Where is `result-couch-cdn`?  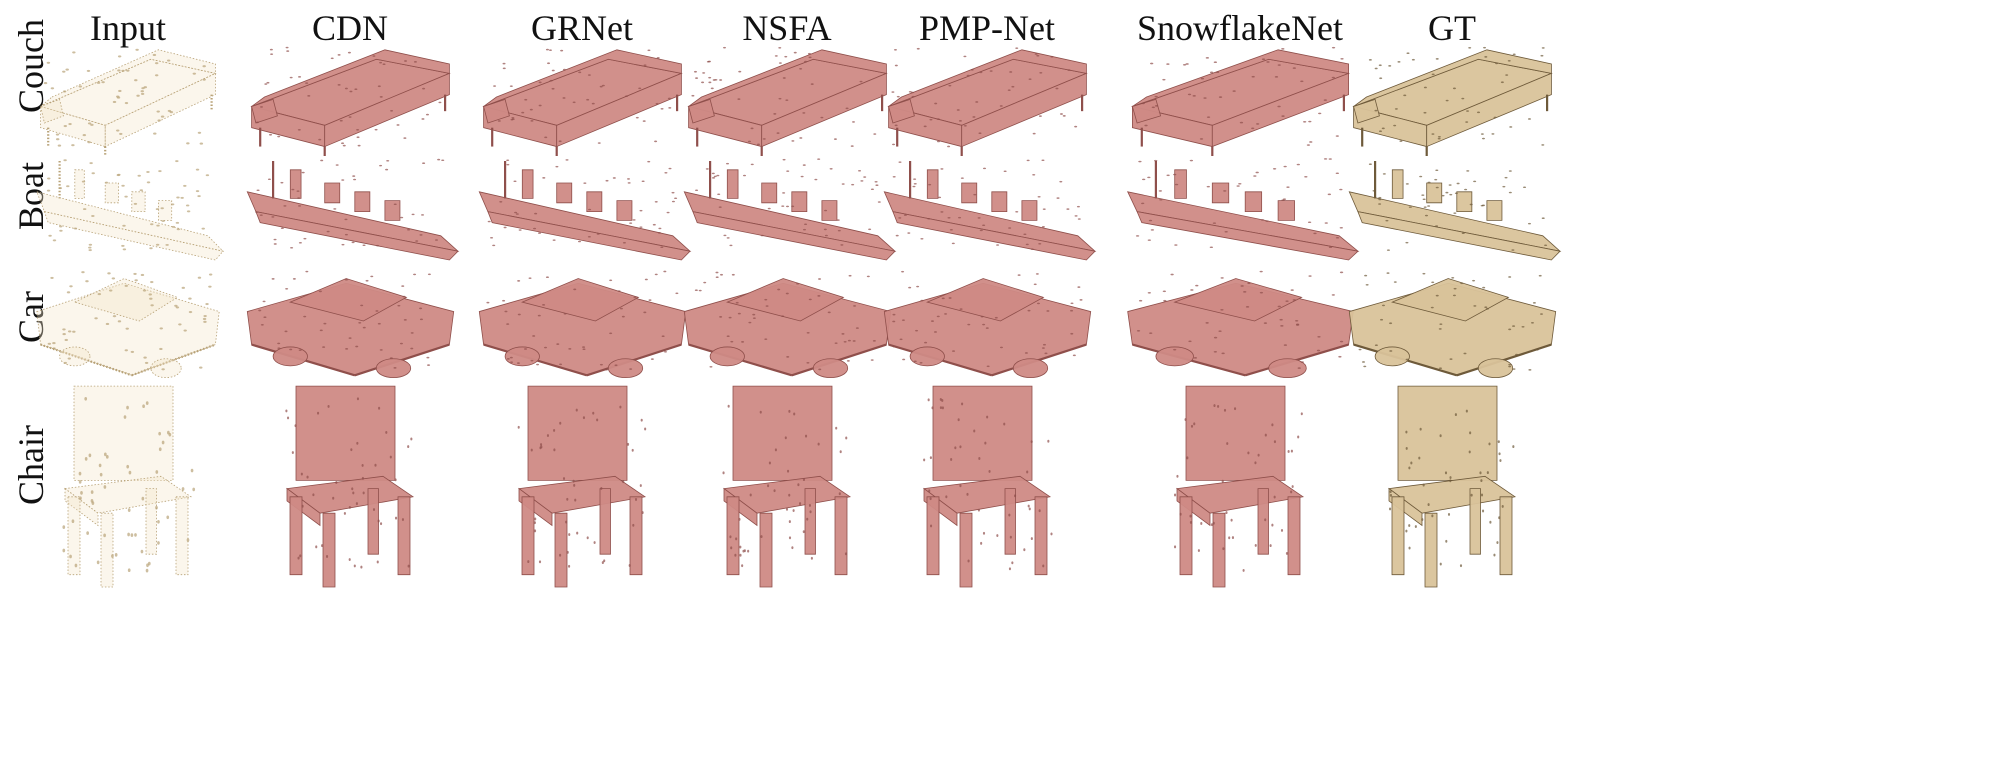 result-couch-cdn is located at coordinates (350, 97).